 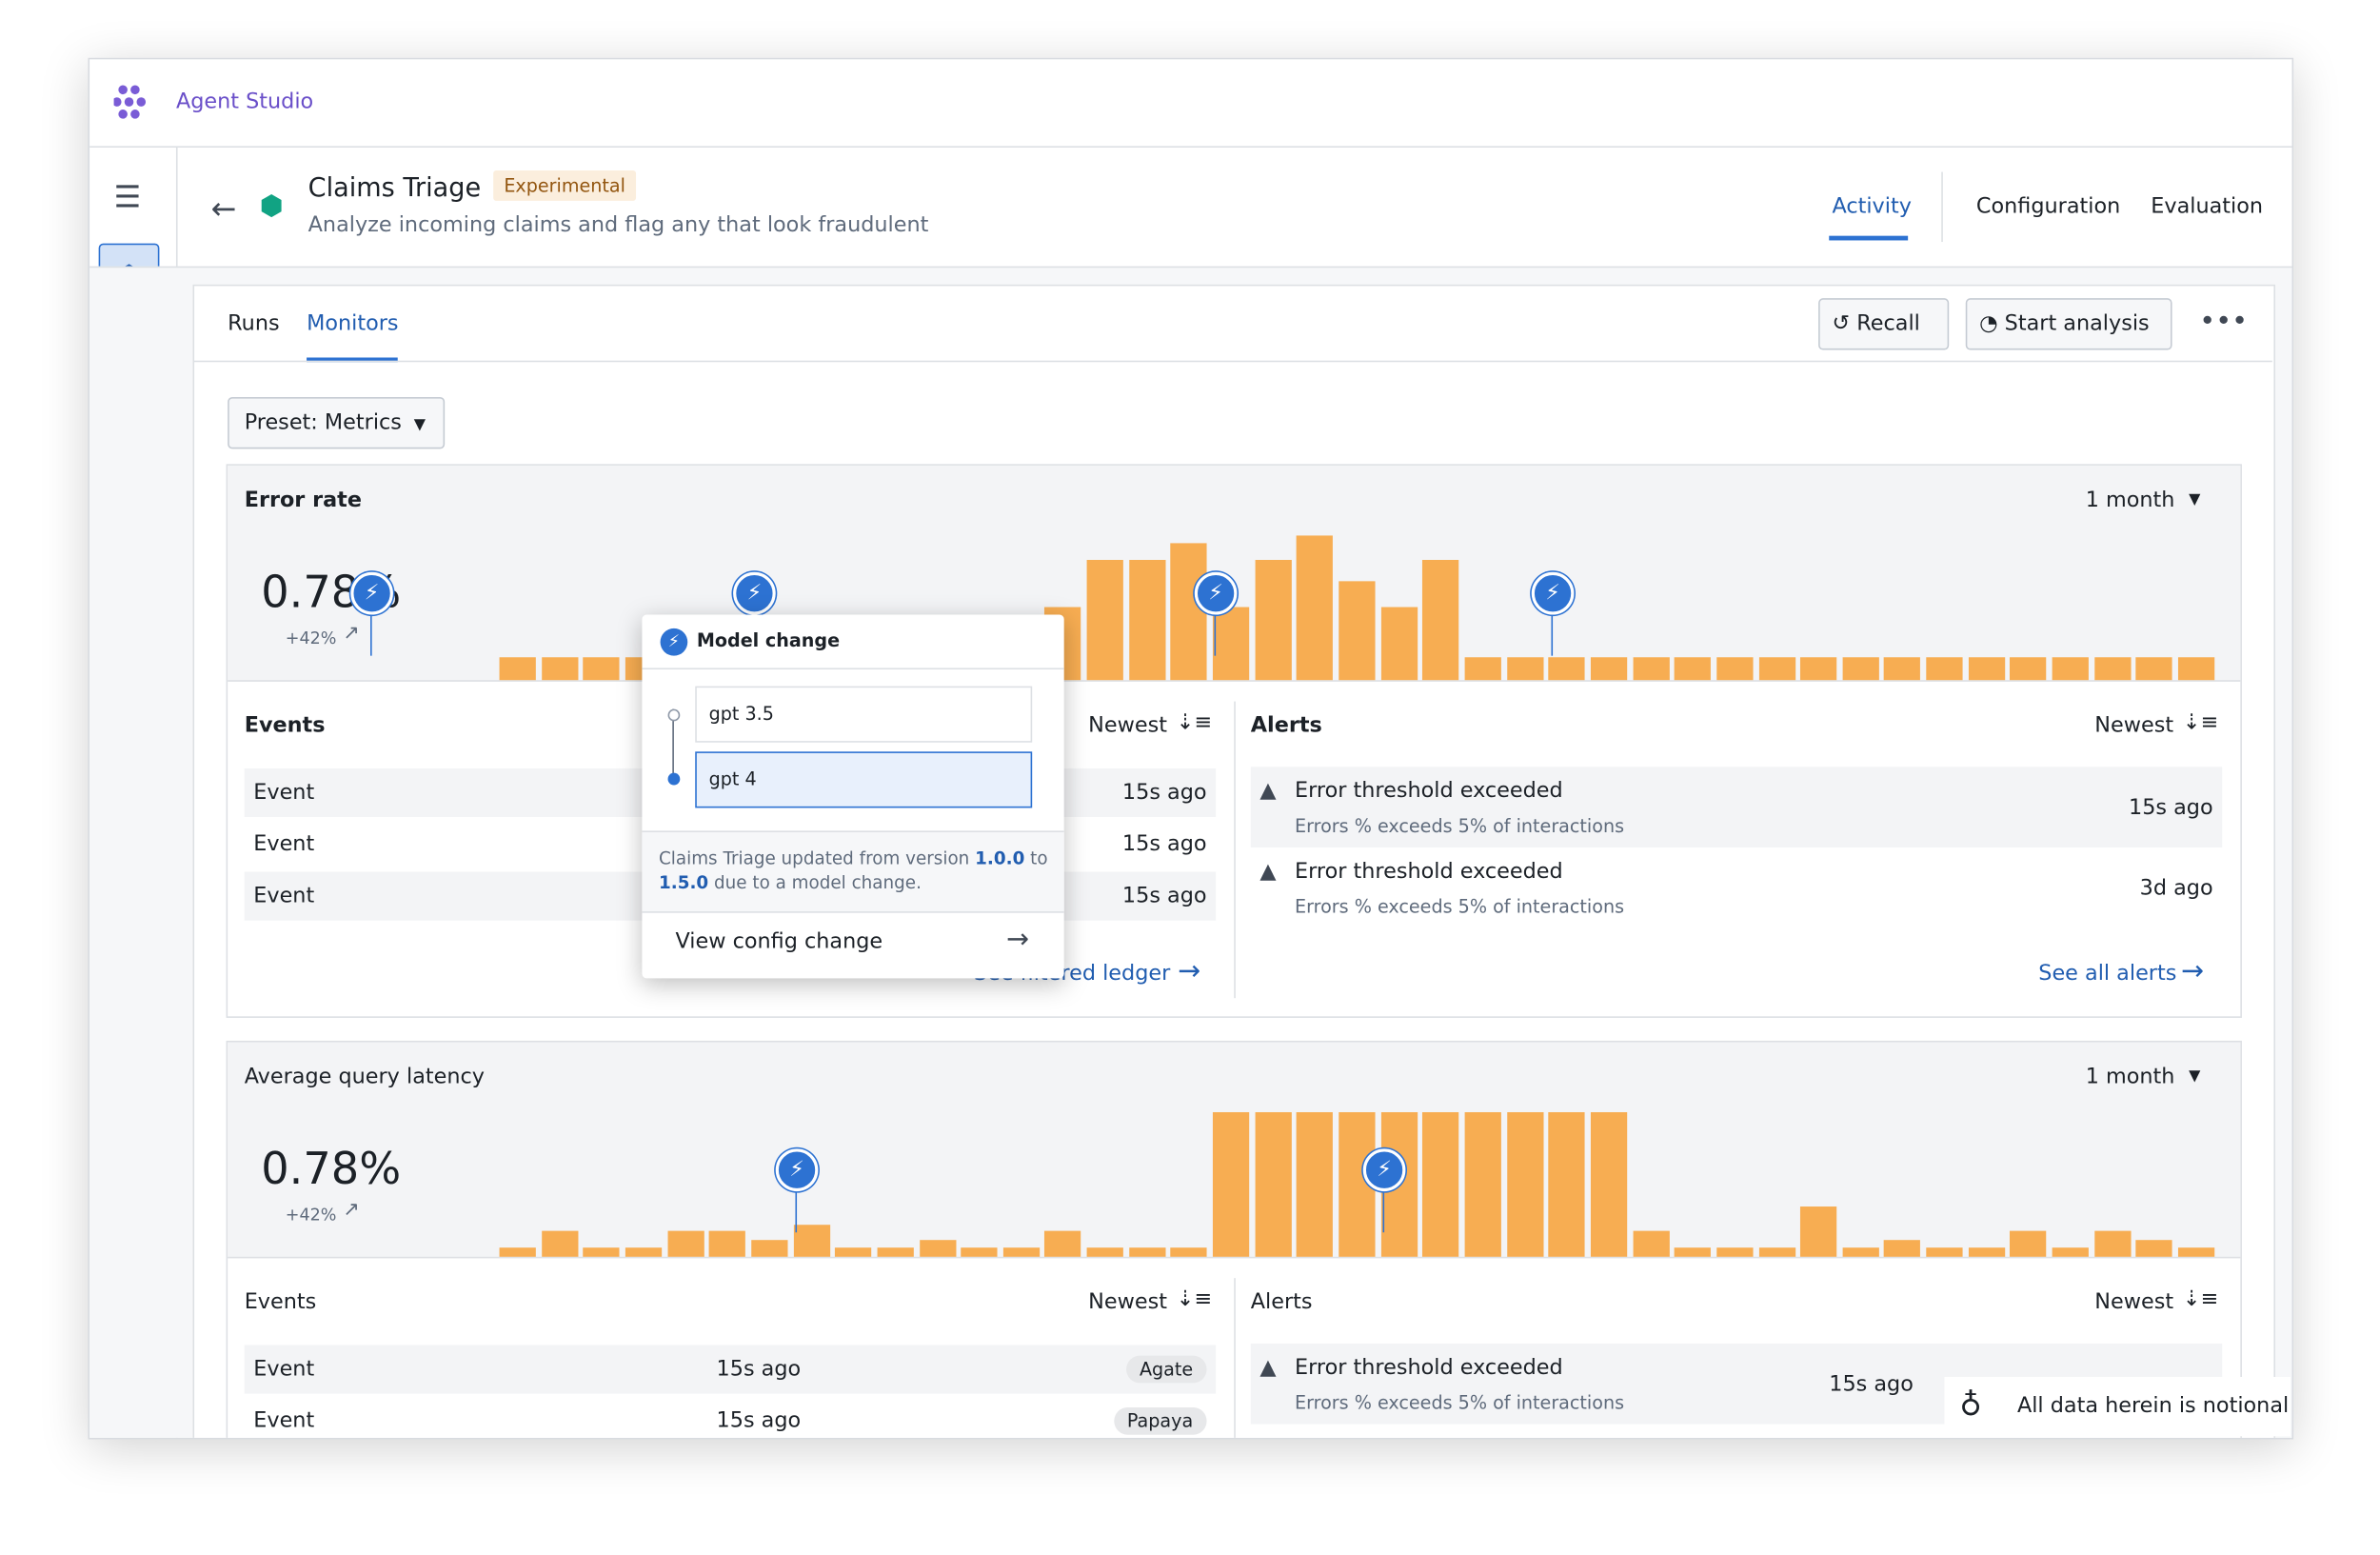 What do you see at coordinates (353, 324) in the screenshot?
I see `subtab-monitors: Monitors` at bounding box center [353, 324].